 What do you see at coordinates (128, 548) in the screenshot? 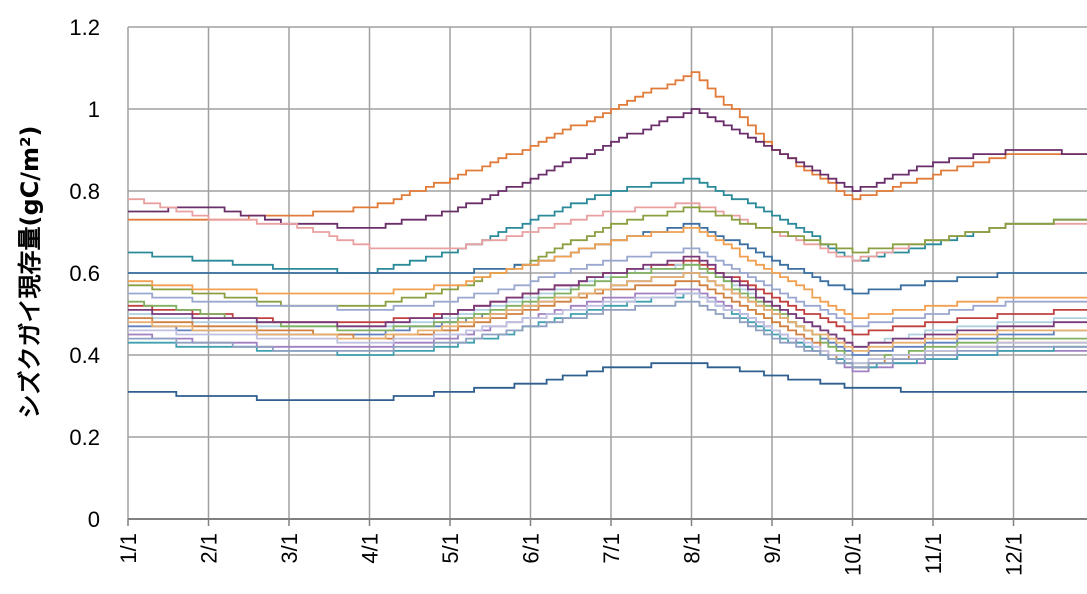
I see `x-tick-label: 1/1` at bounding box center [128, 548].